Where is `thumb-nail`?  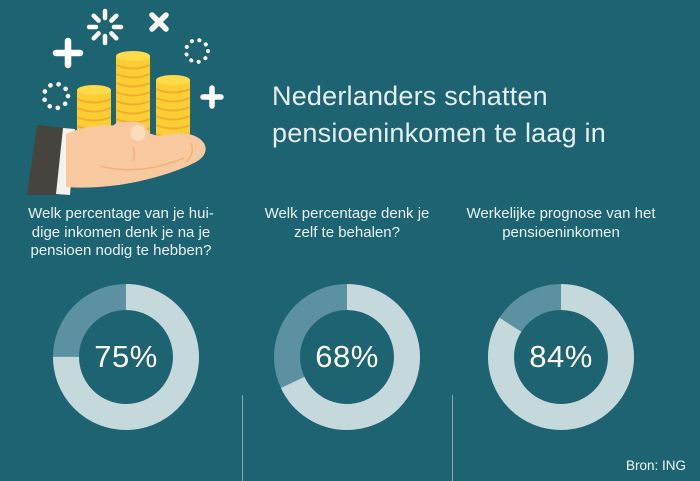 thumb-nail is located at coordinates (138, 133).